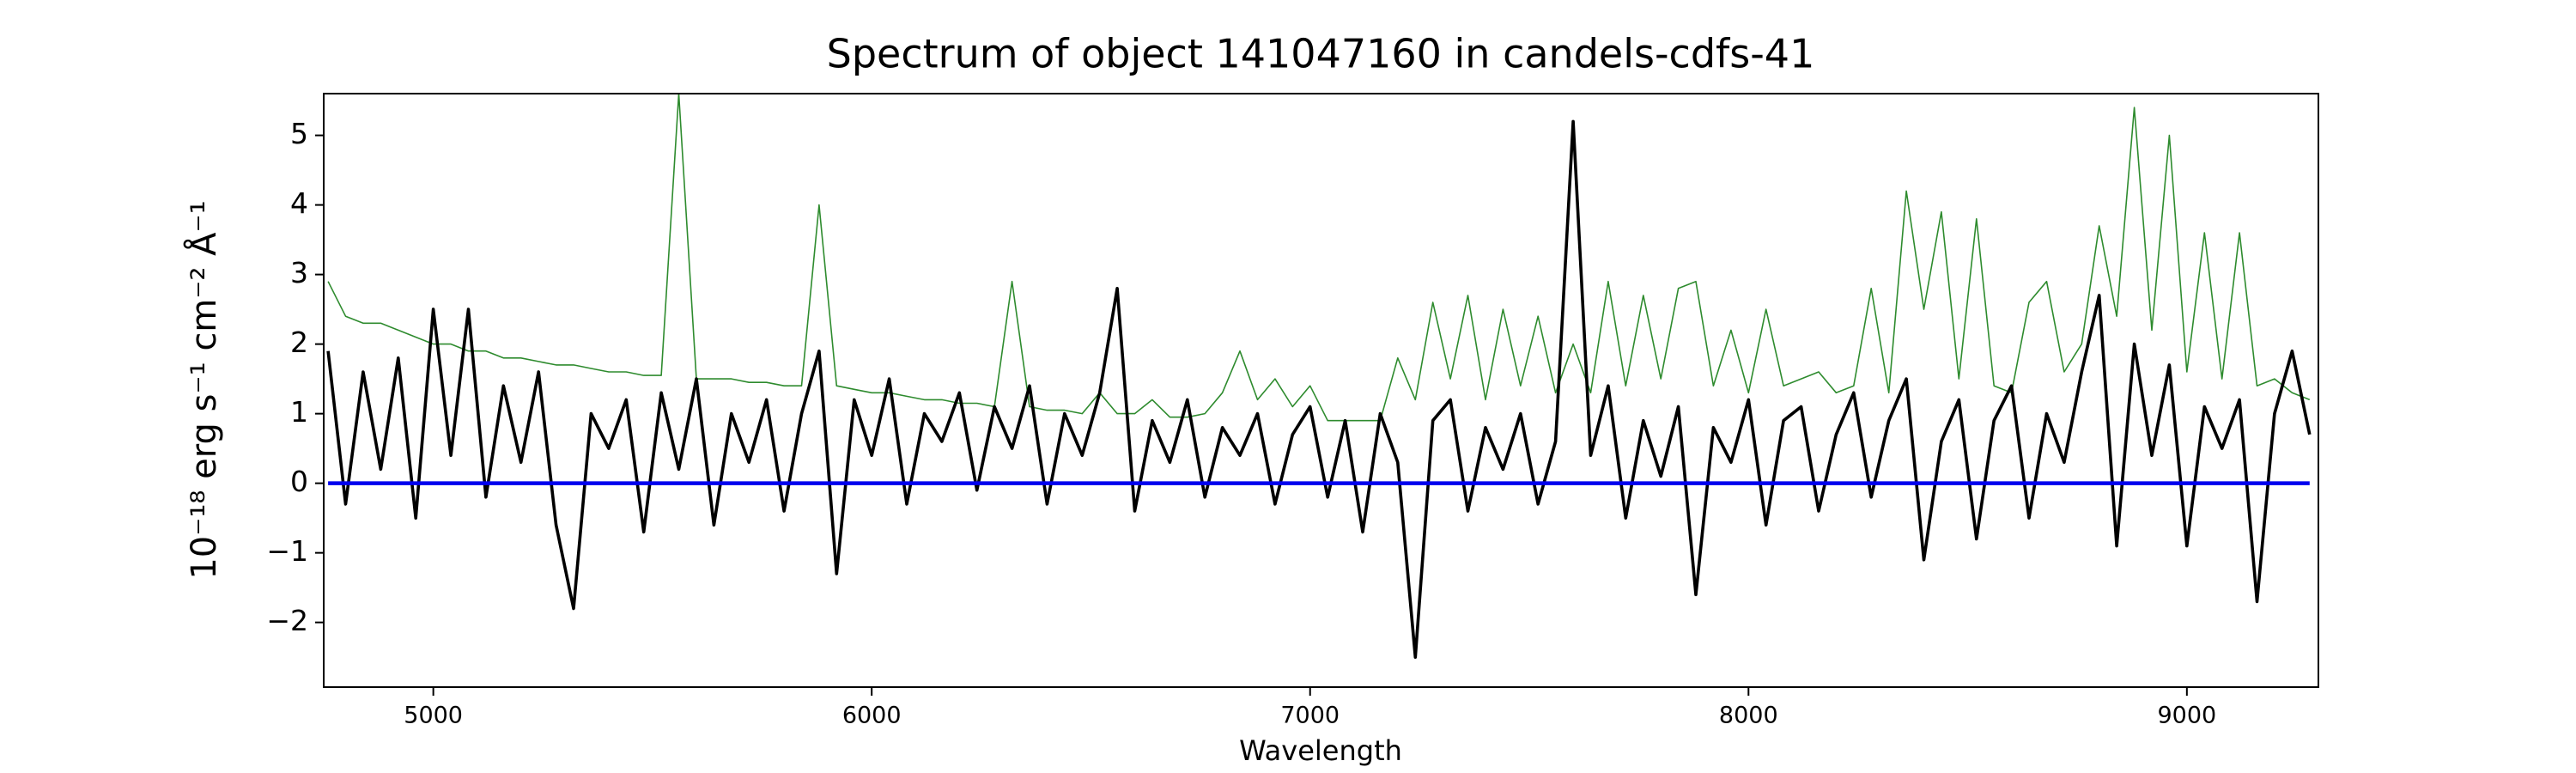  I want to click on x-tick-label: 8000, so click(1748, 716).